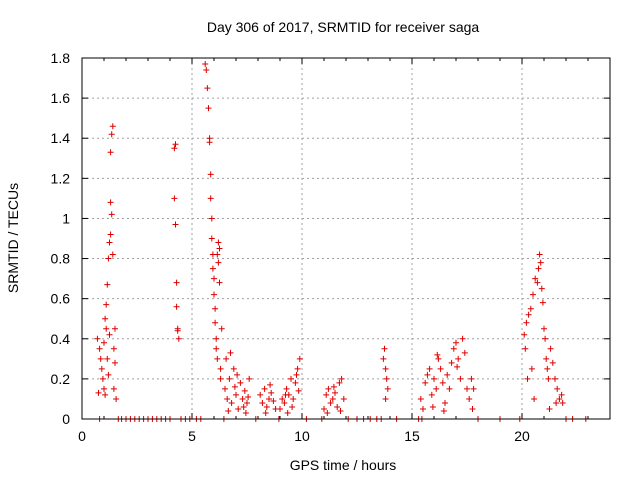  I want to click on y-tick-label: 0.2, so click(61, 379).